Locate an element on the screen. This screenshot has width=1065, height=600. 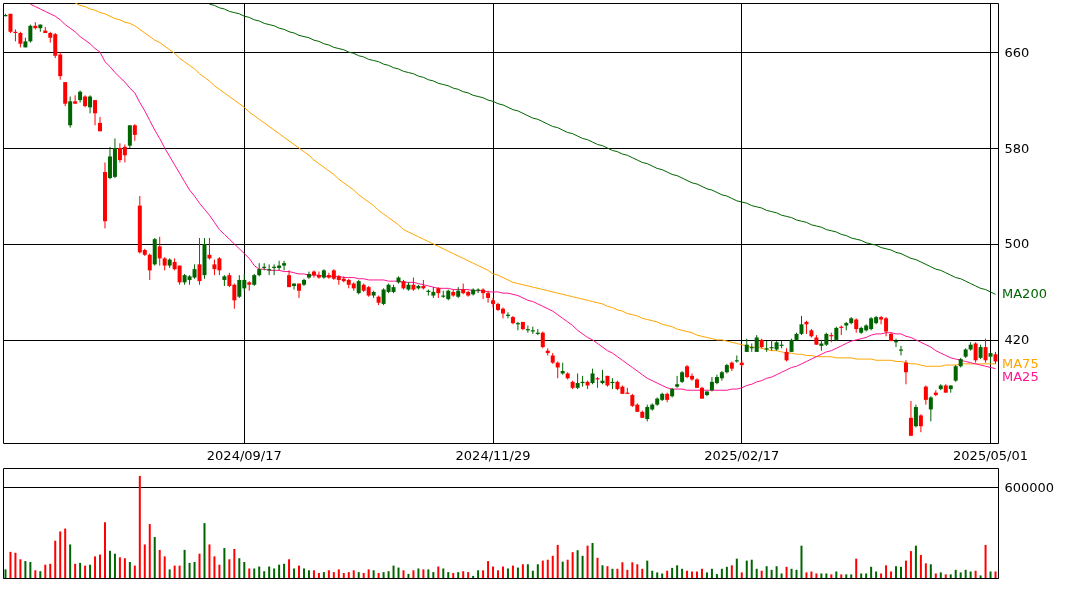
x-tick-label: 2024/11/29 is located at coordinates (493, 455).